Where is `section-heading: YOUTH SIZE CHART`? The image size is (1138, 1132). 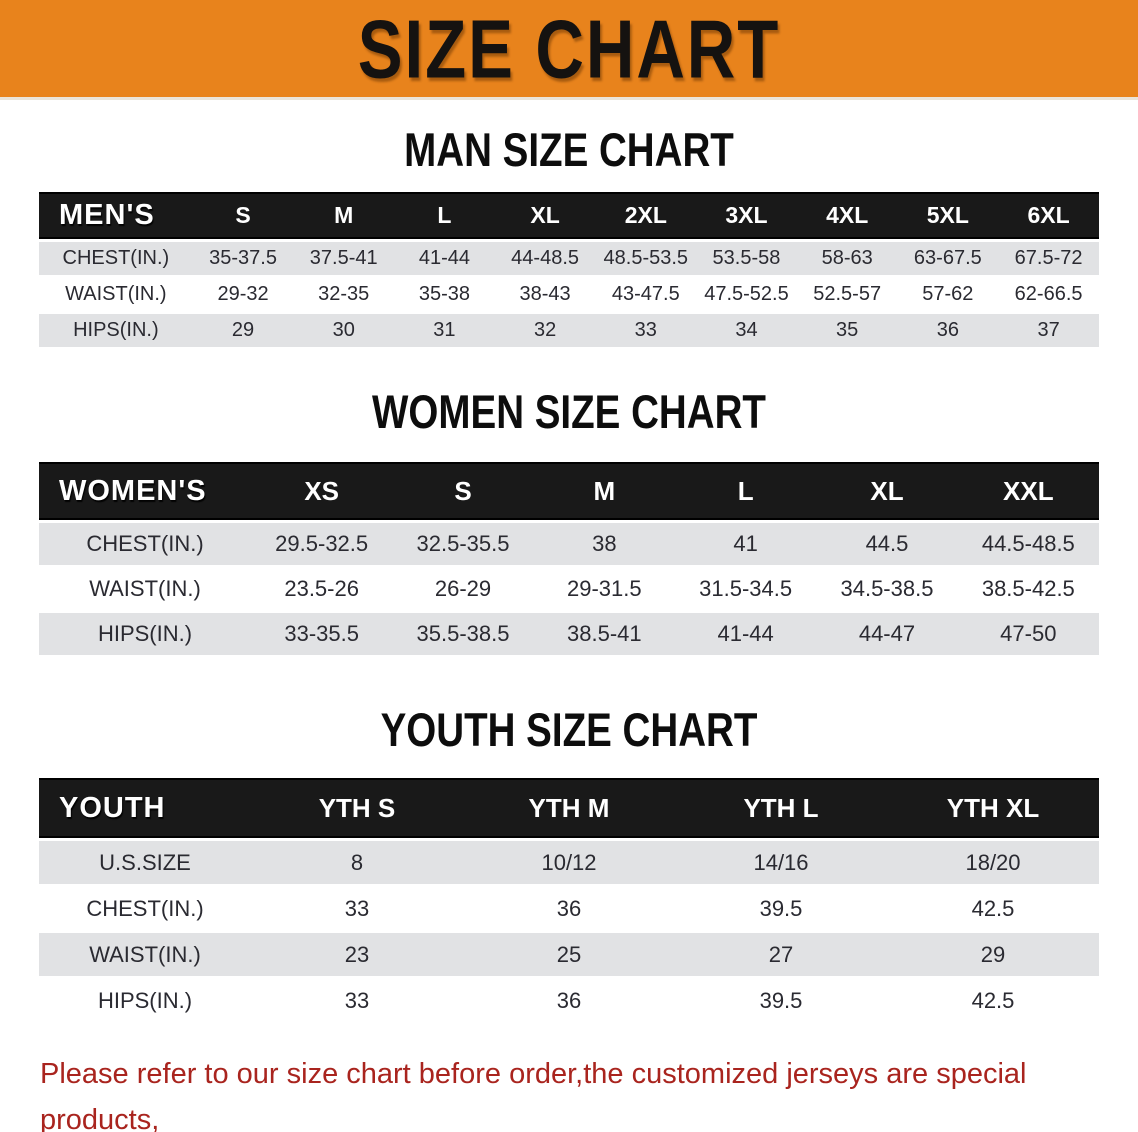 section-heading: YOUTH SIZE CHART is located at coordinates (569, 730).